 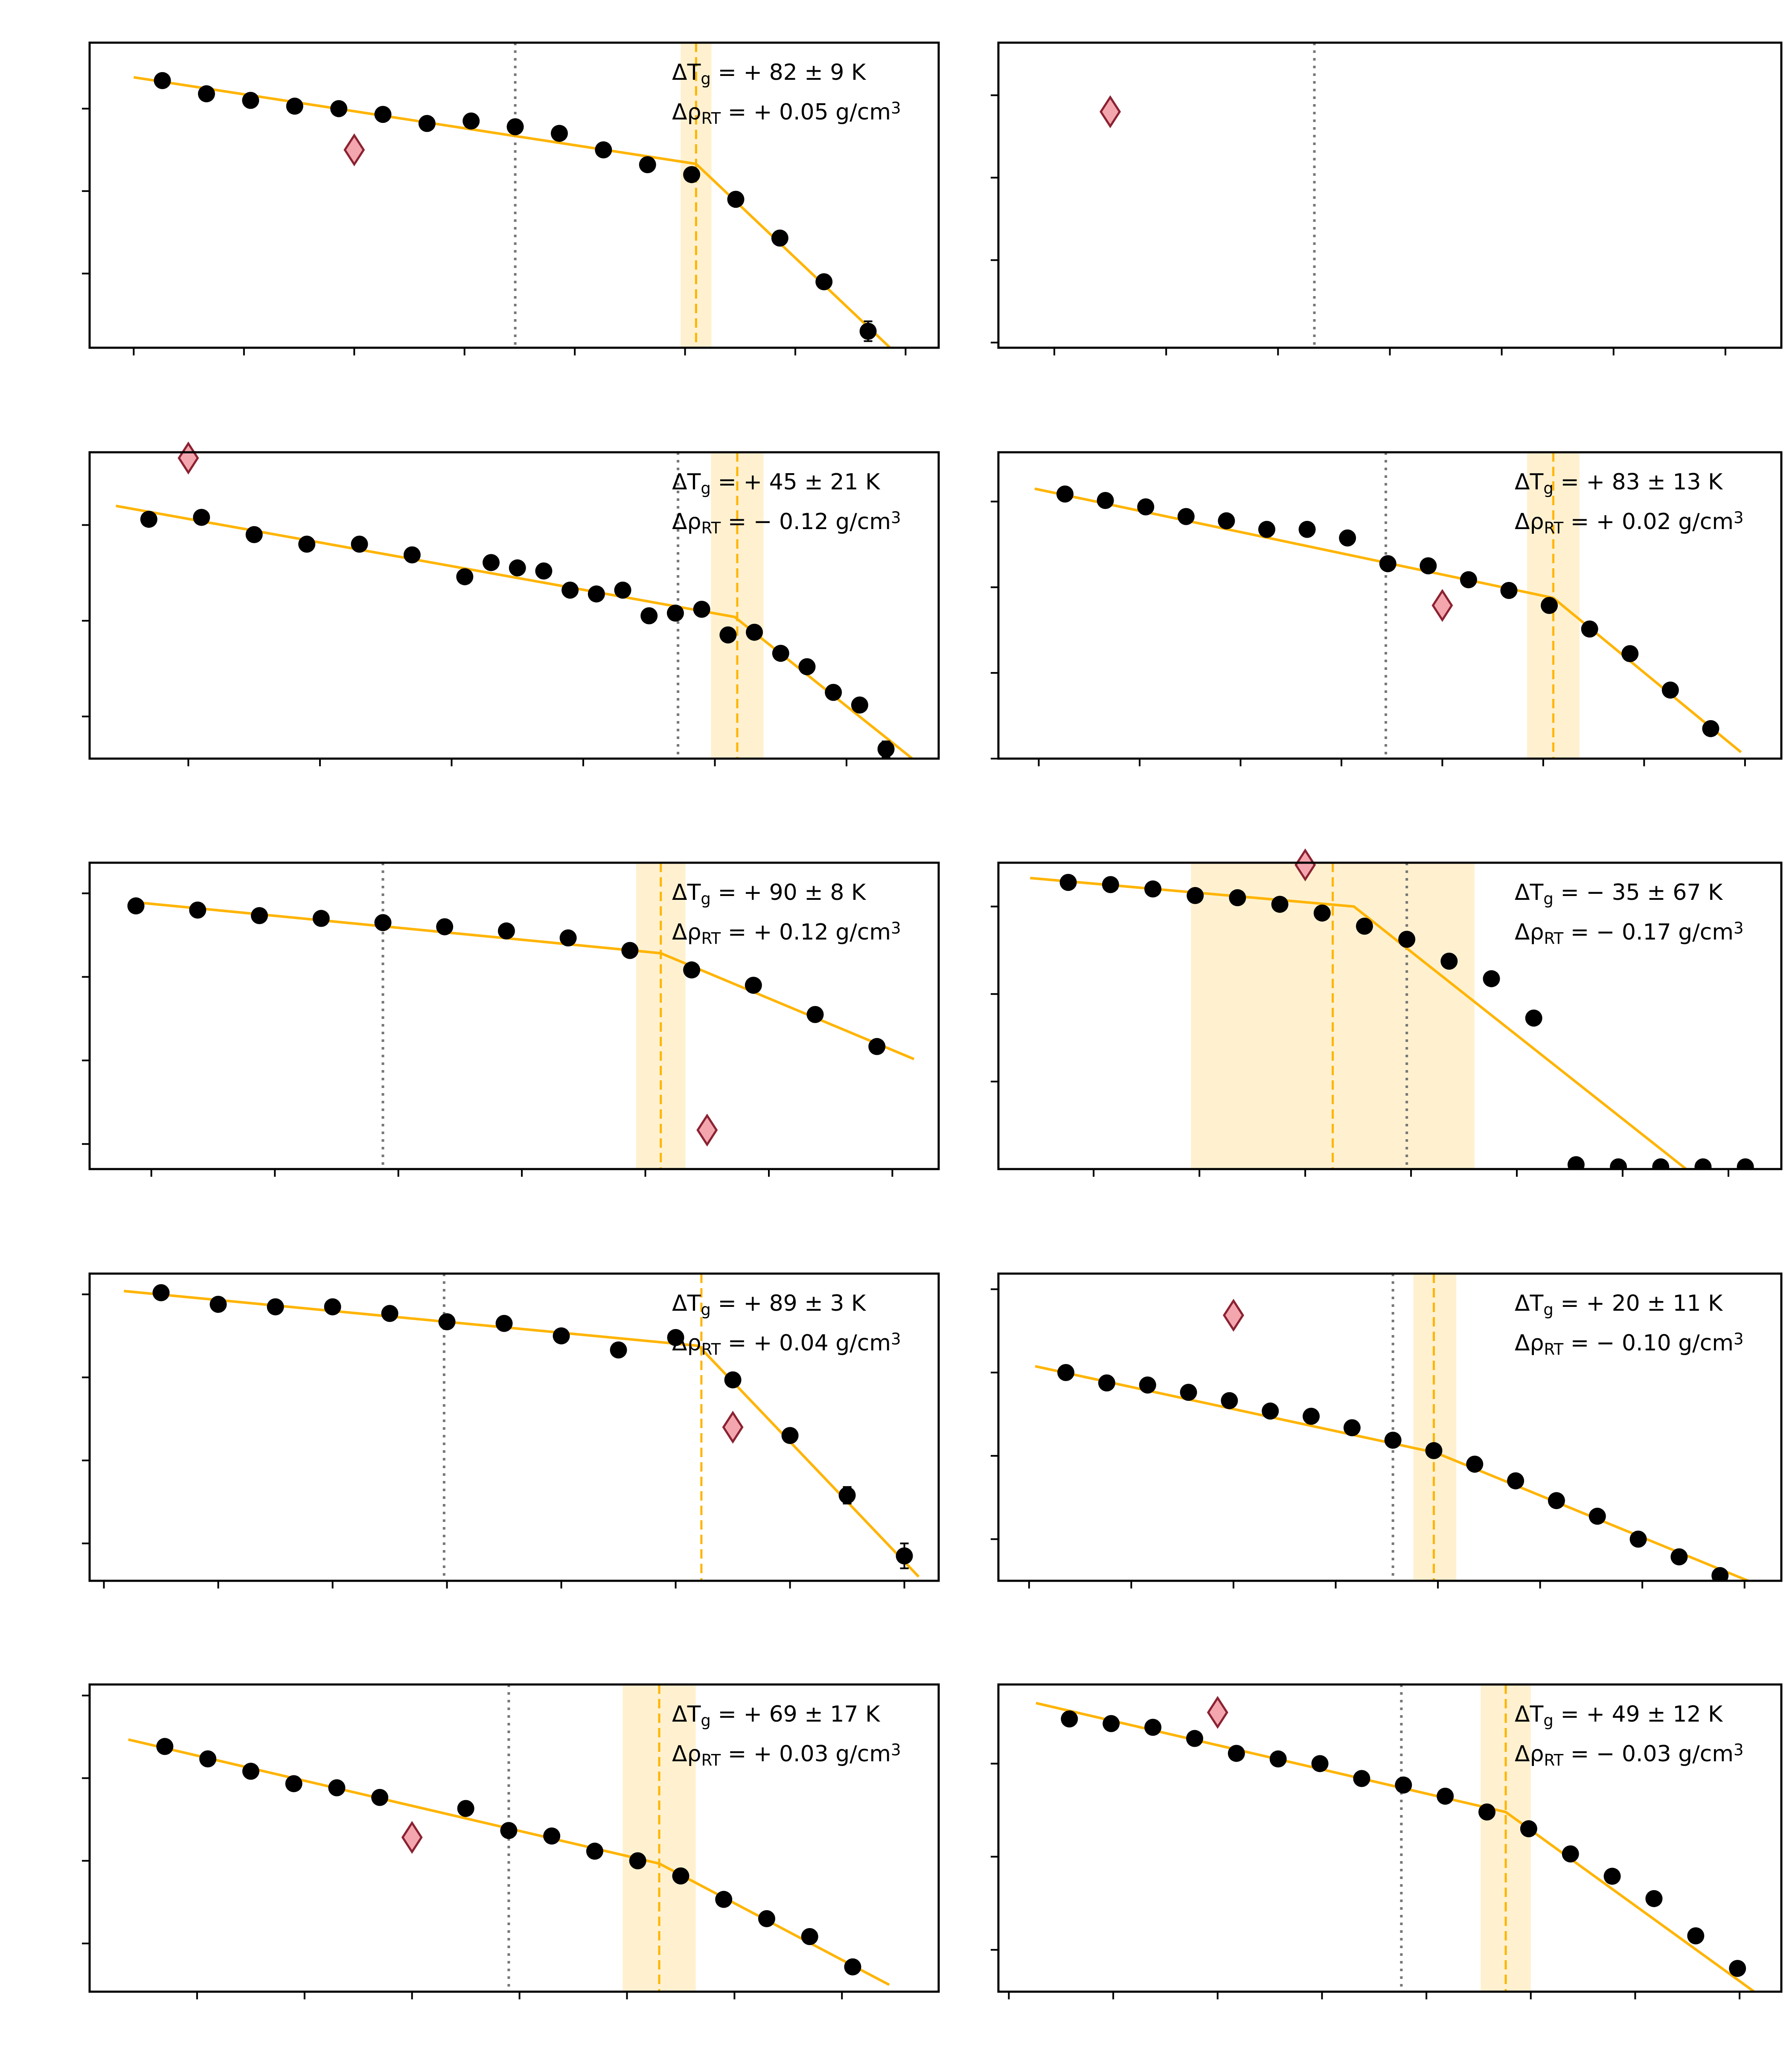 I want to click on delta-rho-annotation: ΔρRT = + 0.03 g/cm3, so click(x=786, y=1755).